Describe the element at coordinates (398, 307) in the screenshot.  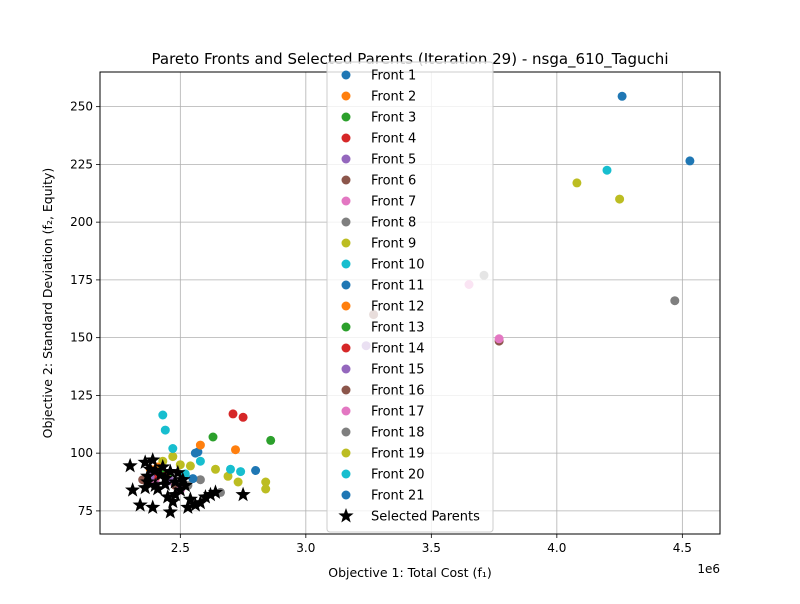
I see `legend-label: Front 12` at that location.